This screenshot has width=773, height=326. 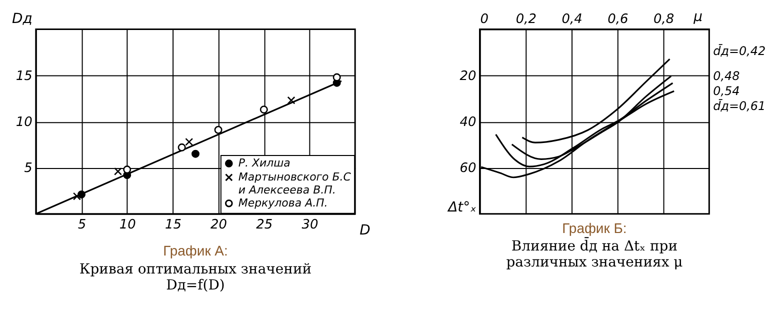 What do you see at coordinates (22, 18) in the screenshot?
I see `y-axis-title: Dд` at bounding box center [22, 18].